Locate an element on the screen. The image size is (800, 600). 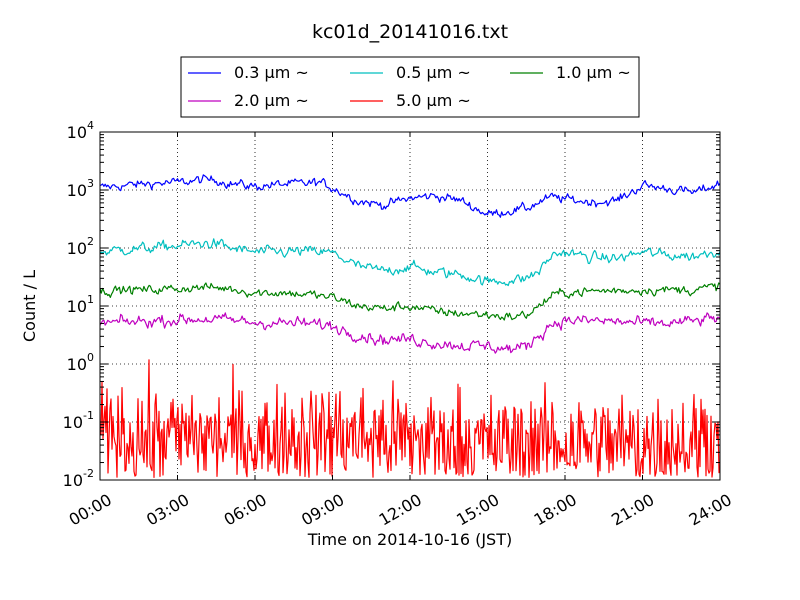
legend-label: 5.0 μm ~ is located at coordinates (433, 100).